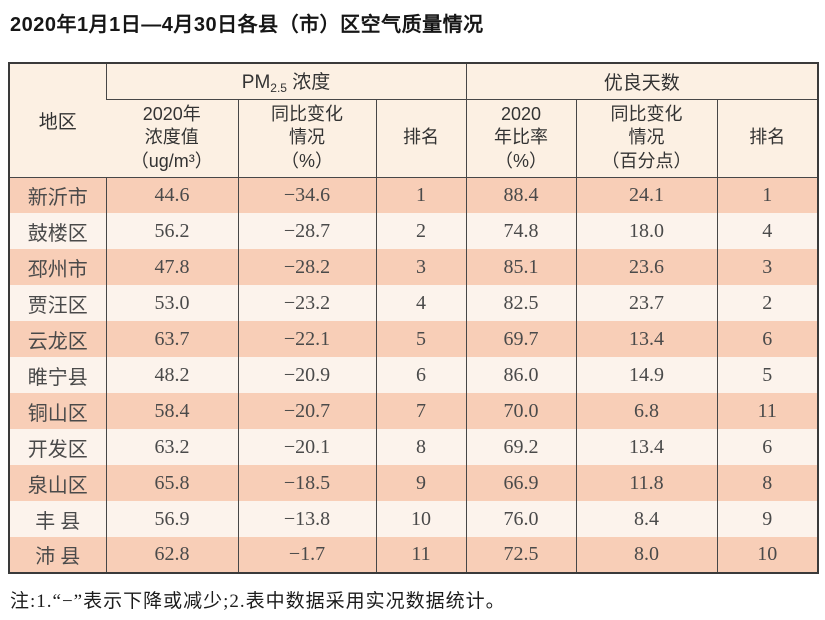 The width and height of the screenshot is (825, 620). What do you see at coordinates (171, 411) in the screenshot?
I see `cell-pm-value: 58.4` at bounding box center [171, 411].